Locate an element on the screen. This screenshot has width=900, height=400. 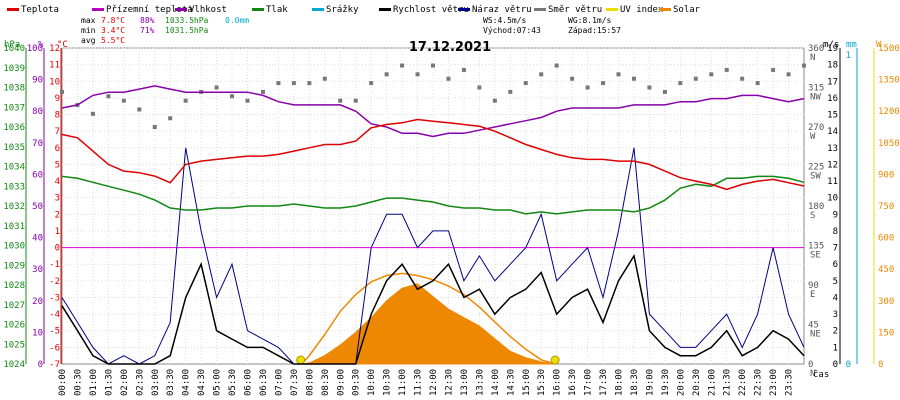
time-tick: 01:30 is located at coordinates (109, 382).